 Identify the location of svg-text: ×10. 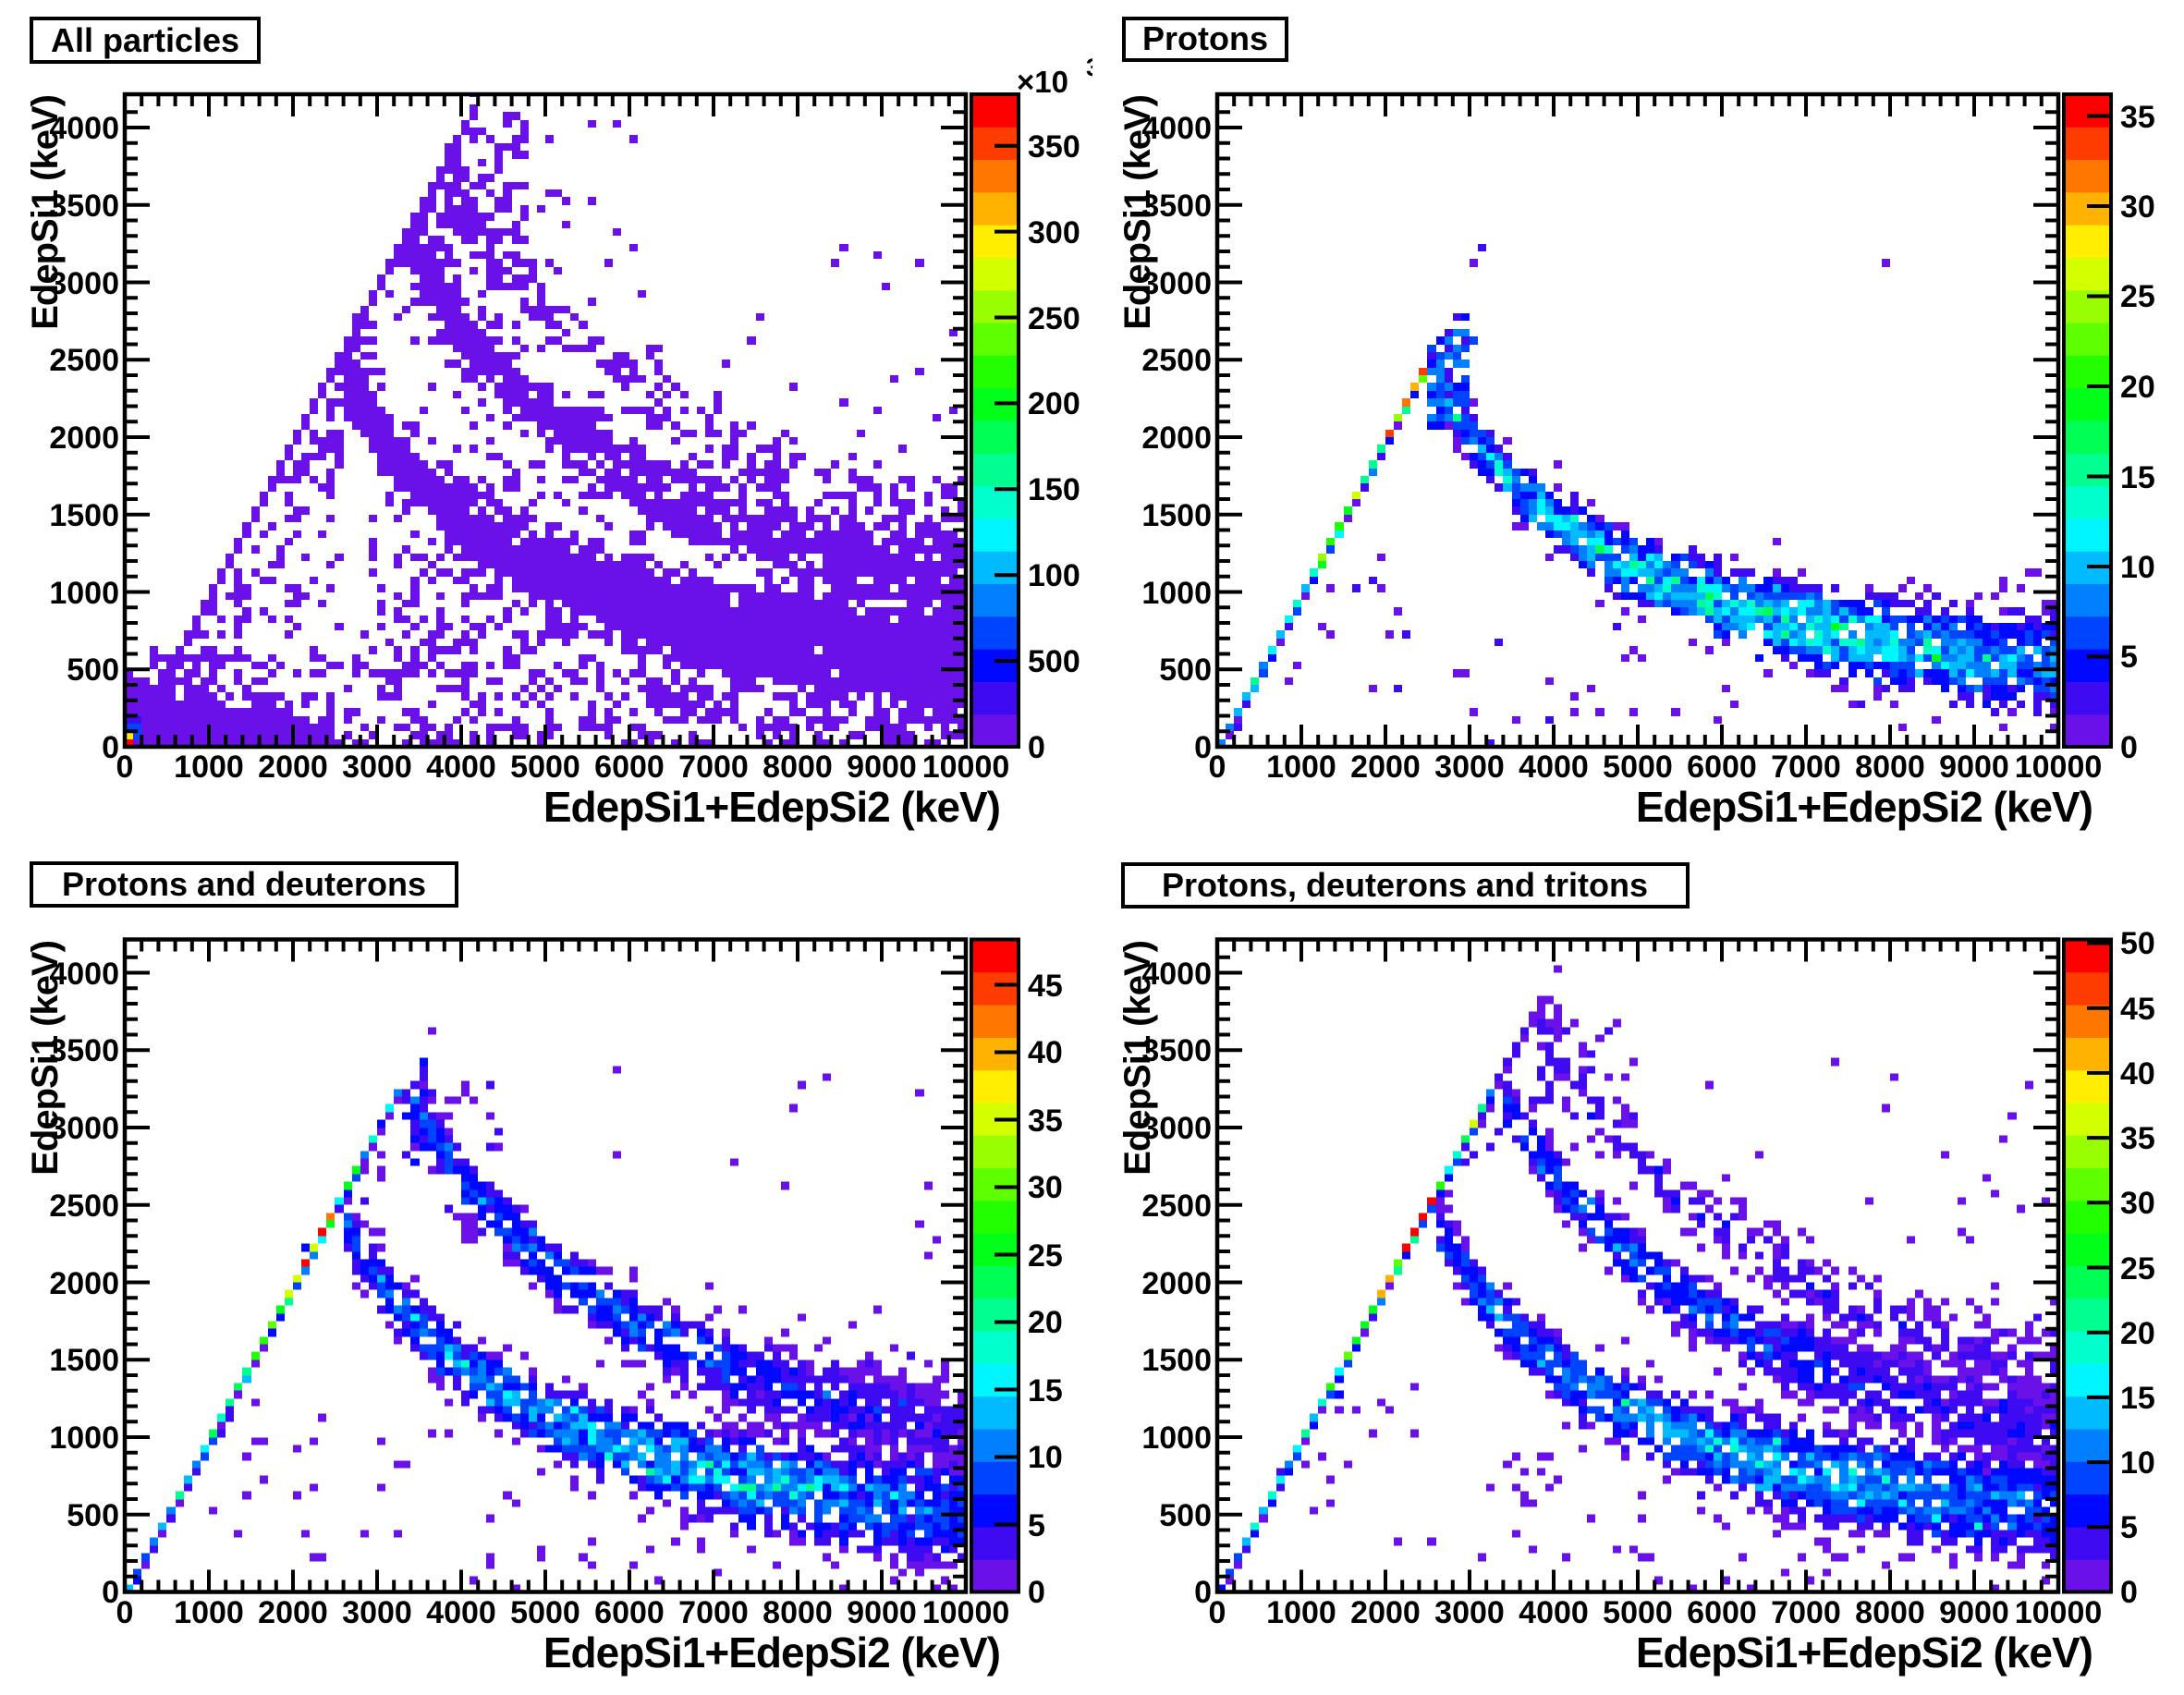
(1042, 82).